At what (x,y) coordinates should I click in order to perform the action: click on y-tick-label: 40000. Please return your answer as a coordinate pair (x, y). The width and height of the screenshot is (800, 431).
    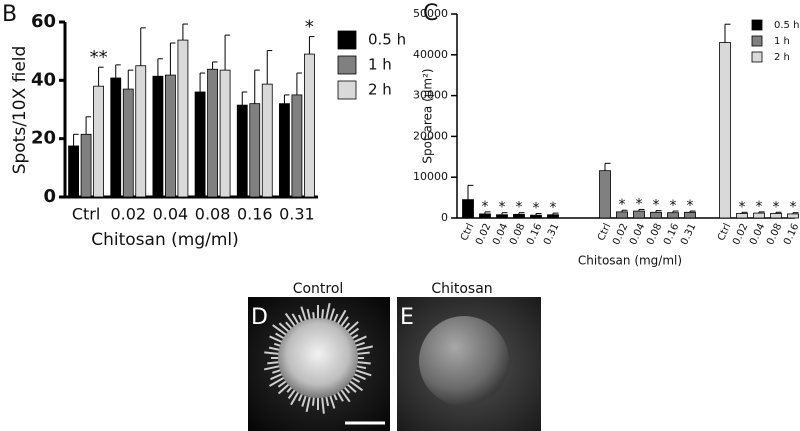
    Looking at the image, I should click on (430, 54).